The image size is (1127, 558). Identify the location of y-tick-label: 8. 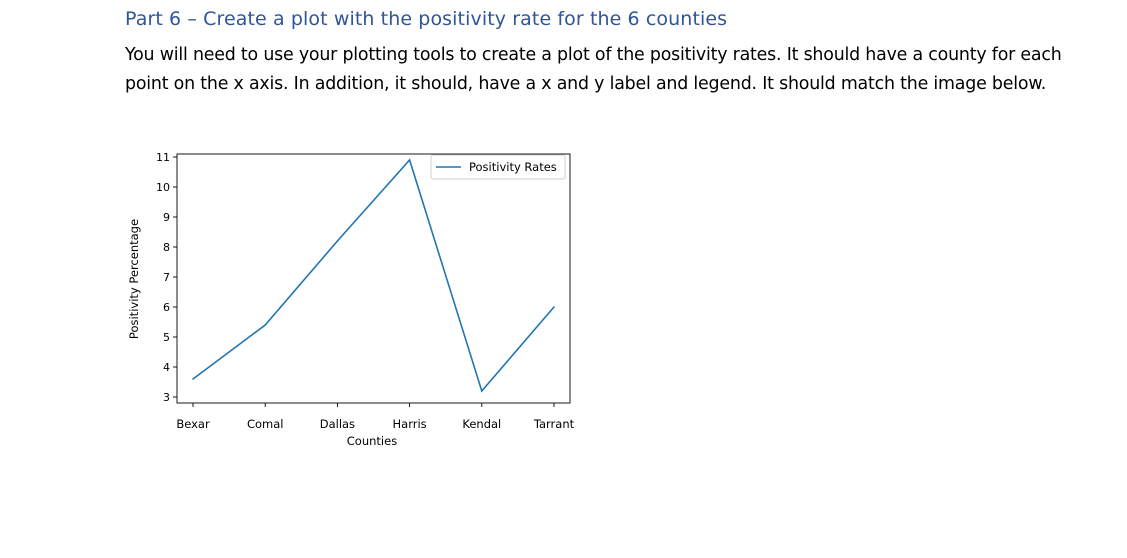
(166, 247).